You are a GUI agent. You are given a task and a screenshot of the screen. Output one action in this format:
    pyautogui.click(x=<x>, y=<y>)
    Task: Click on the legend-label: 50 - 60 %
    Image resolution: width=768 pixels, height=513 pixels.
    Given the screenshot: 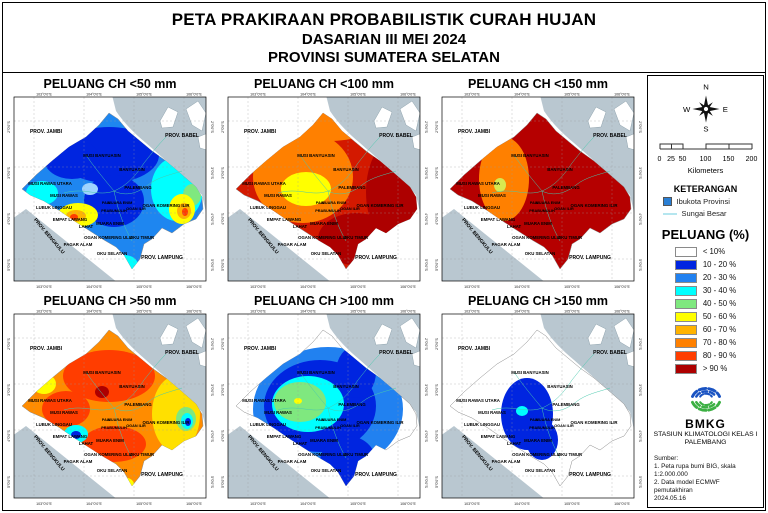 What is the action you would take?
    pyautogui.click(x=719, y=317)
    